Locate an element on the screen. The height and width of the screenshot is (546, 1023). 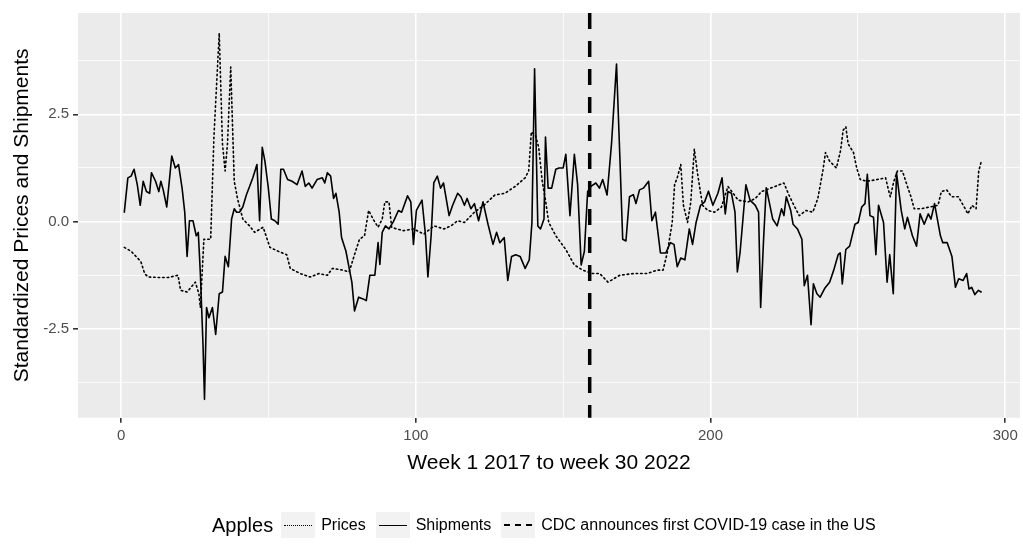
y-tick-label: -2.5 is located at coordinates (56, 328).